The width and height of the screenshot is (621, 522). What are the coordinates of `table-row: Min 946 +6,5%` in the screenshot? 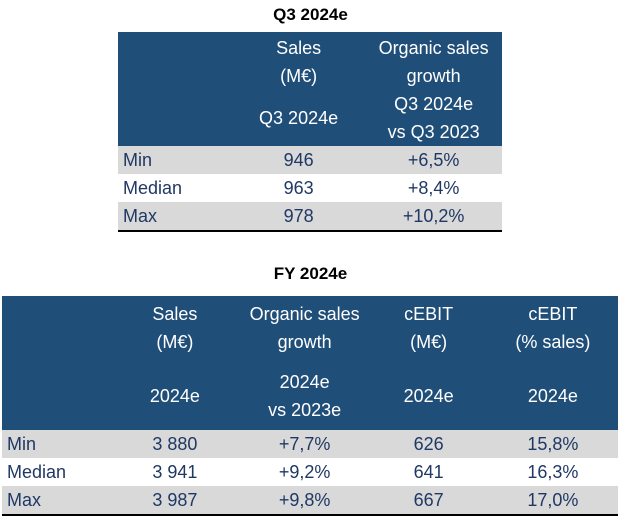 It's located at (310, 160).